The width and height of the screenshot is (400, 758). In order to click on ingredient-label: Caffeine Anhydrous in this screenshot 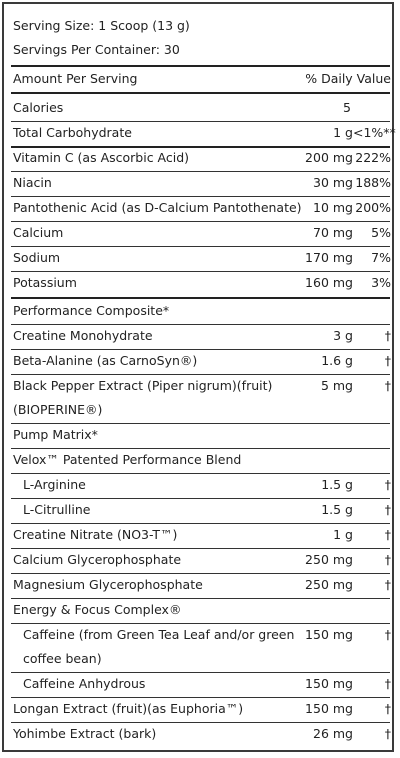, I will do `click(84, 683)`.